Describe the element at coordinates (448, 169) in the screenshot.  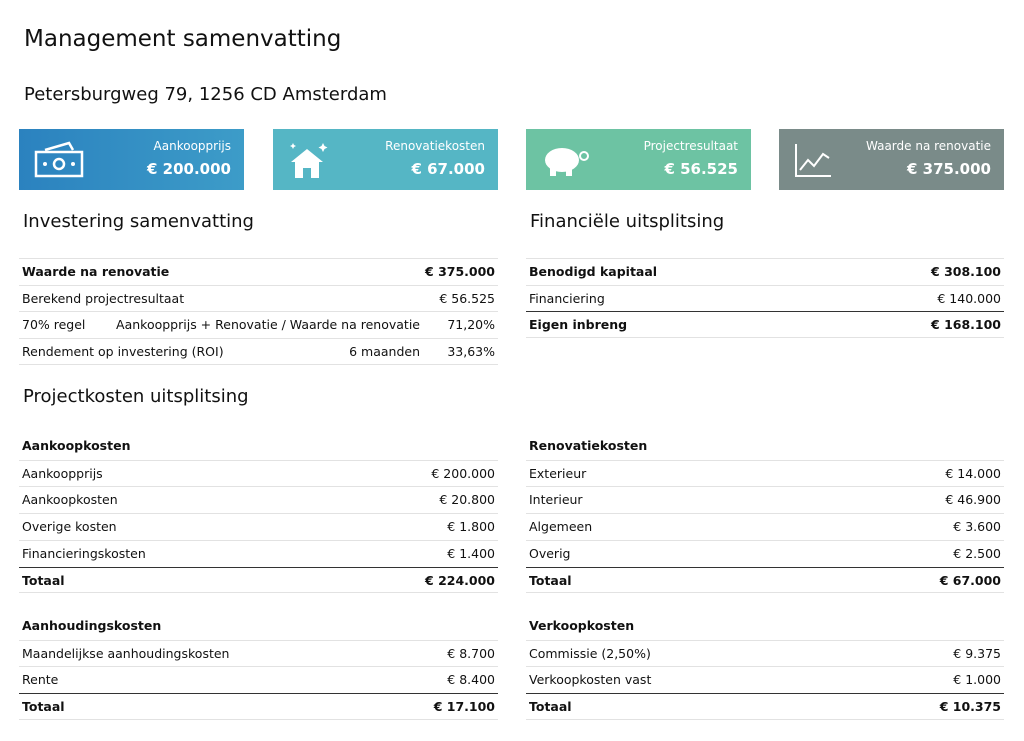
I see `card-value: € 67.000` at that location.